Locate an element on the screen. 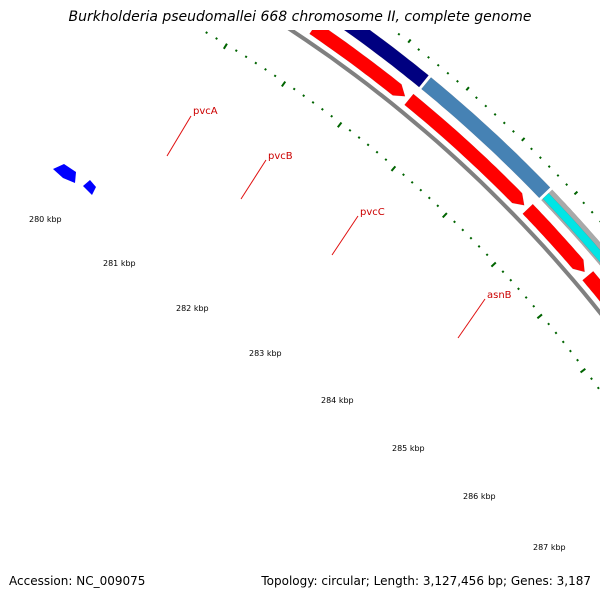 The height and width of the screenshot is (600, 600). position-label: 282 kbp is located at coordinates (192, 308).